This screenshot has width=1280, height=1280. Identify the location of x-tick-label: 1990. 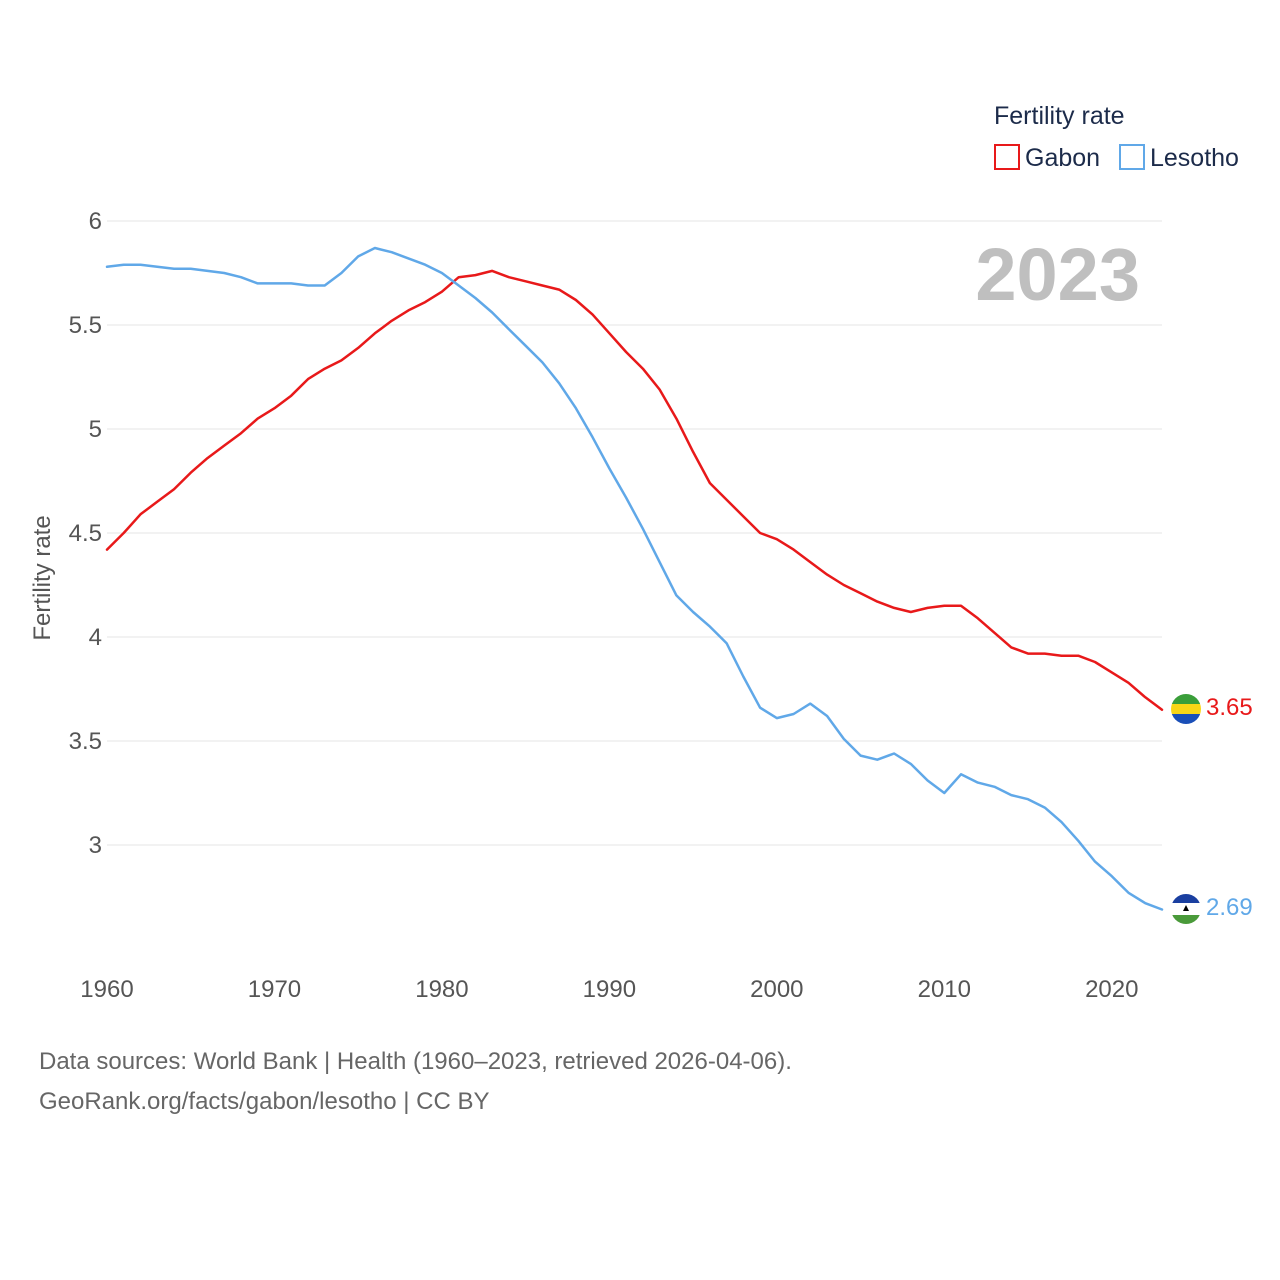
(609, 989).